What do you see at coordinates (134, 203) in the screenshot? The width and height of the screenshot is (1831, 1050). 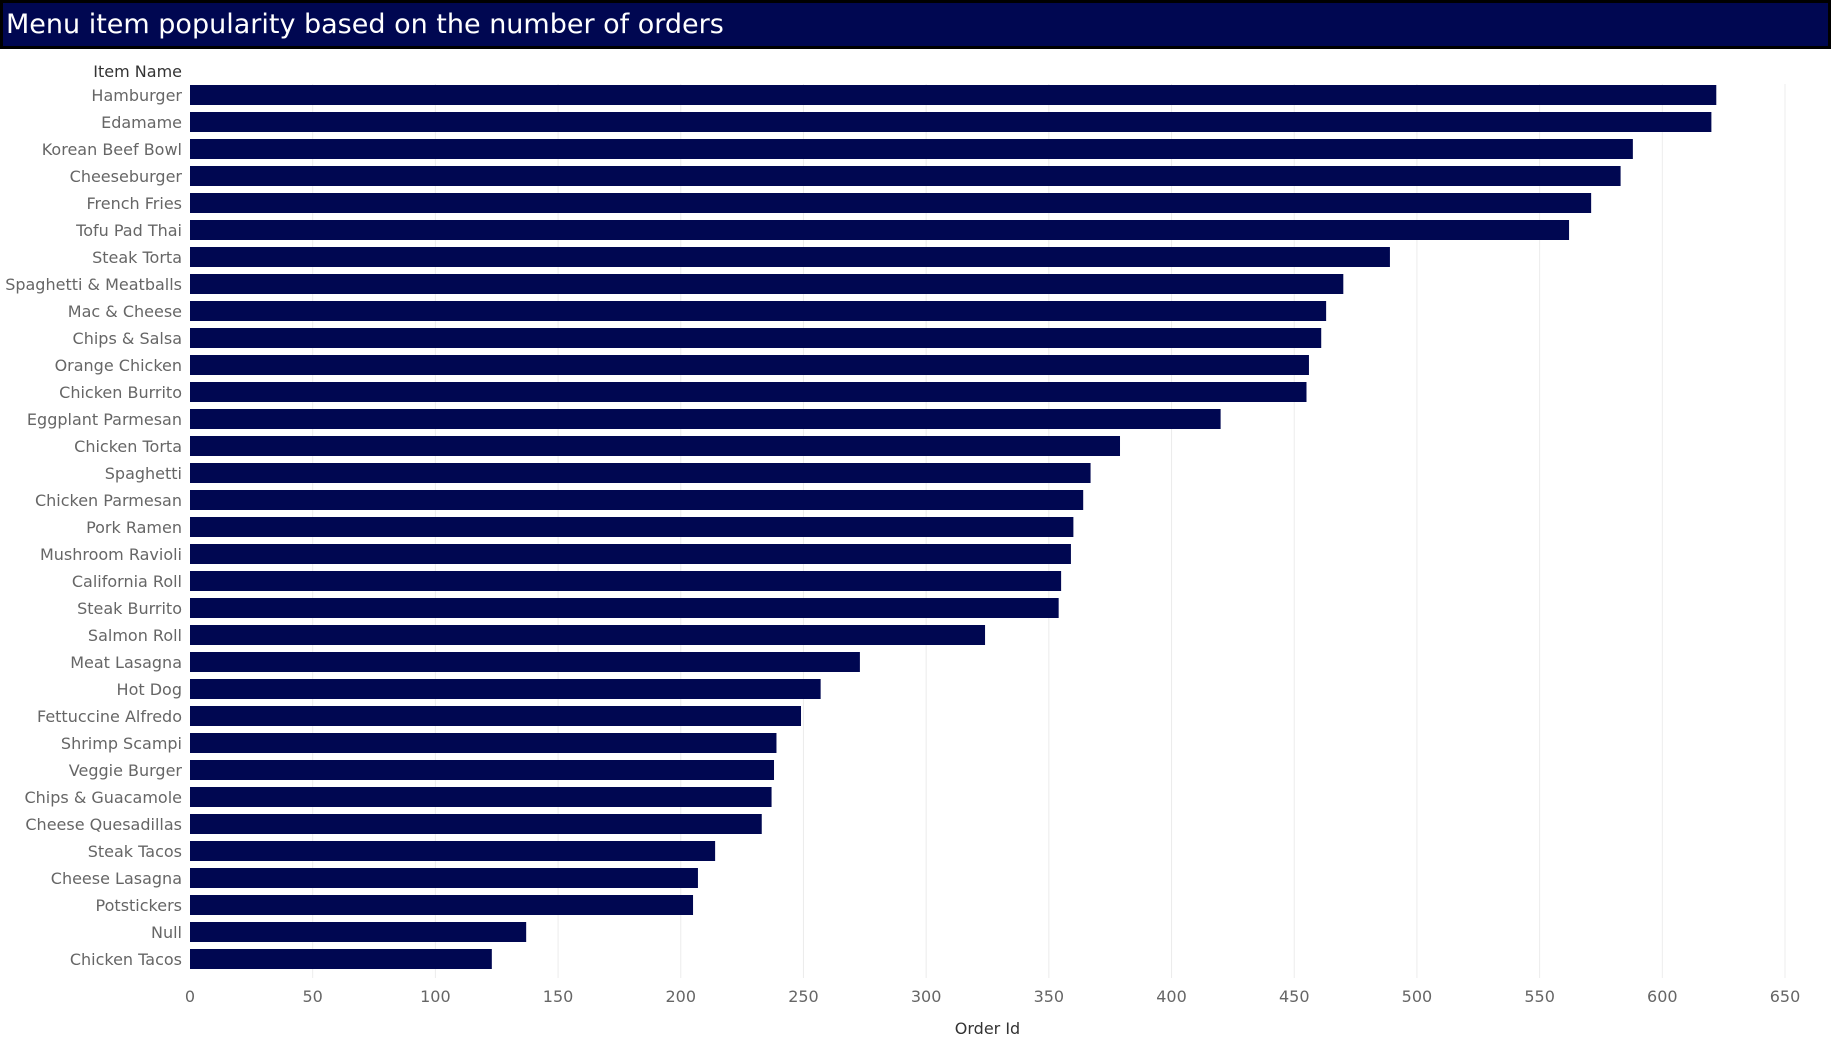 I see `category-label: French Fries` at bounding box center [134, 203].